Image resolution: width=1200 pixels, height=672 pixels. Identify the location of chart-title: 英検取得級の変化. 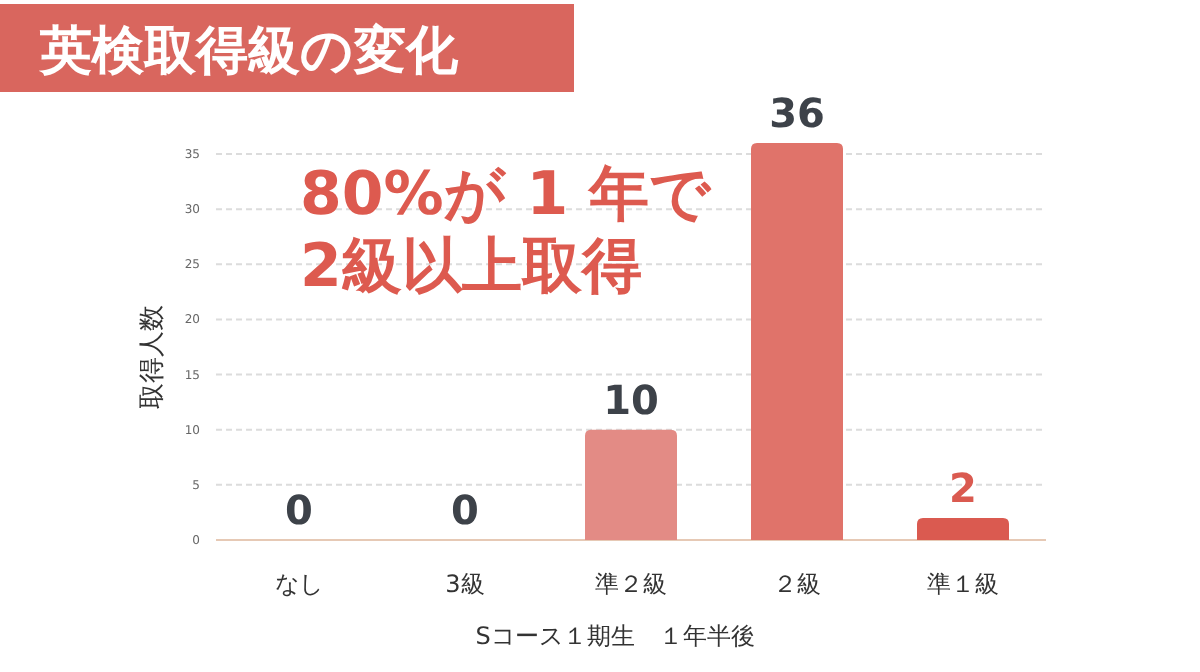
(249, 52).